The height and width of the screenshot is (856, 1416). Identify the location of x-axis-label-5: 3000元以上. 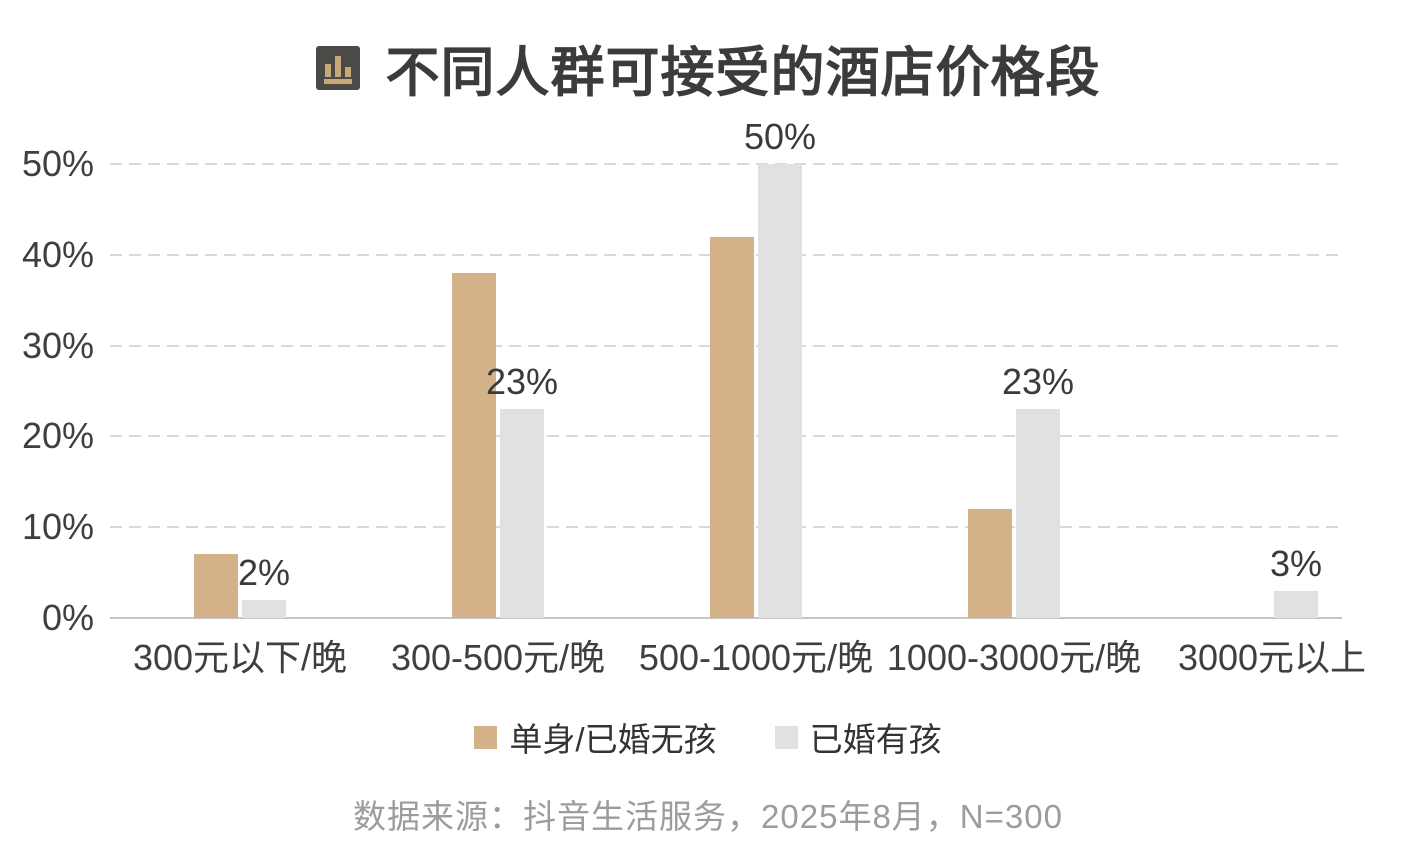
(1272, 657).